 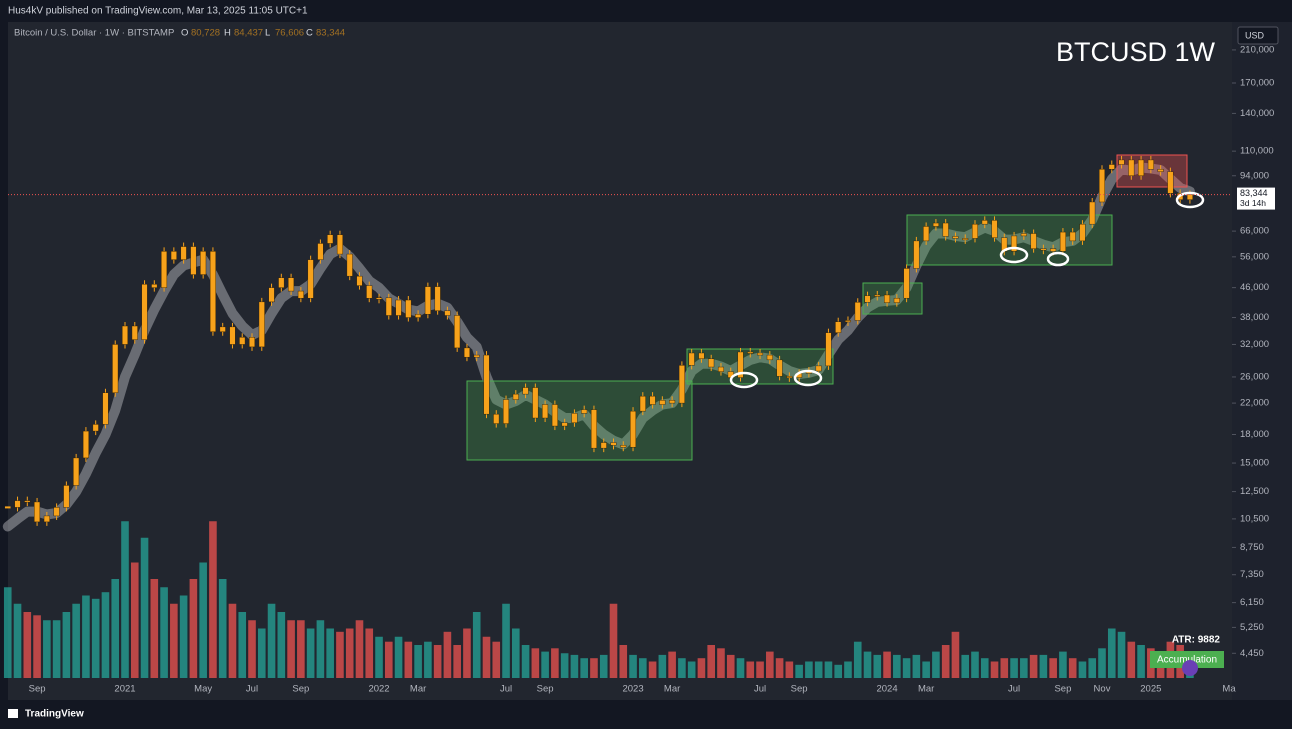 What do you see at coordinates (1254, 463) in the screenshot?
I see `y-tick-label: 15,000` at bounding box center [1254, 463].